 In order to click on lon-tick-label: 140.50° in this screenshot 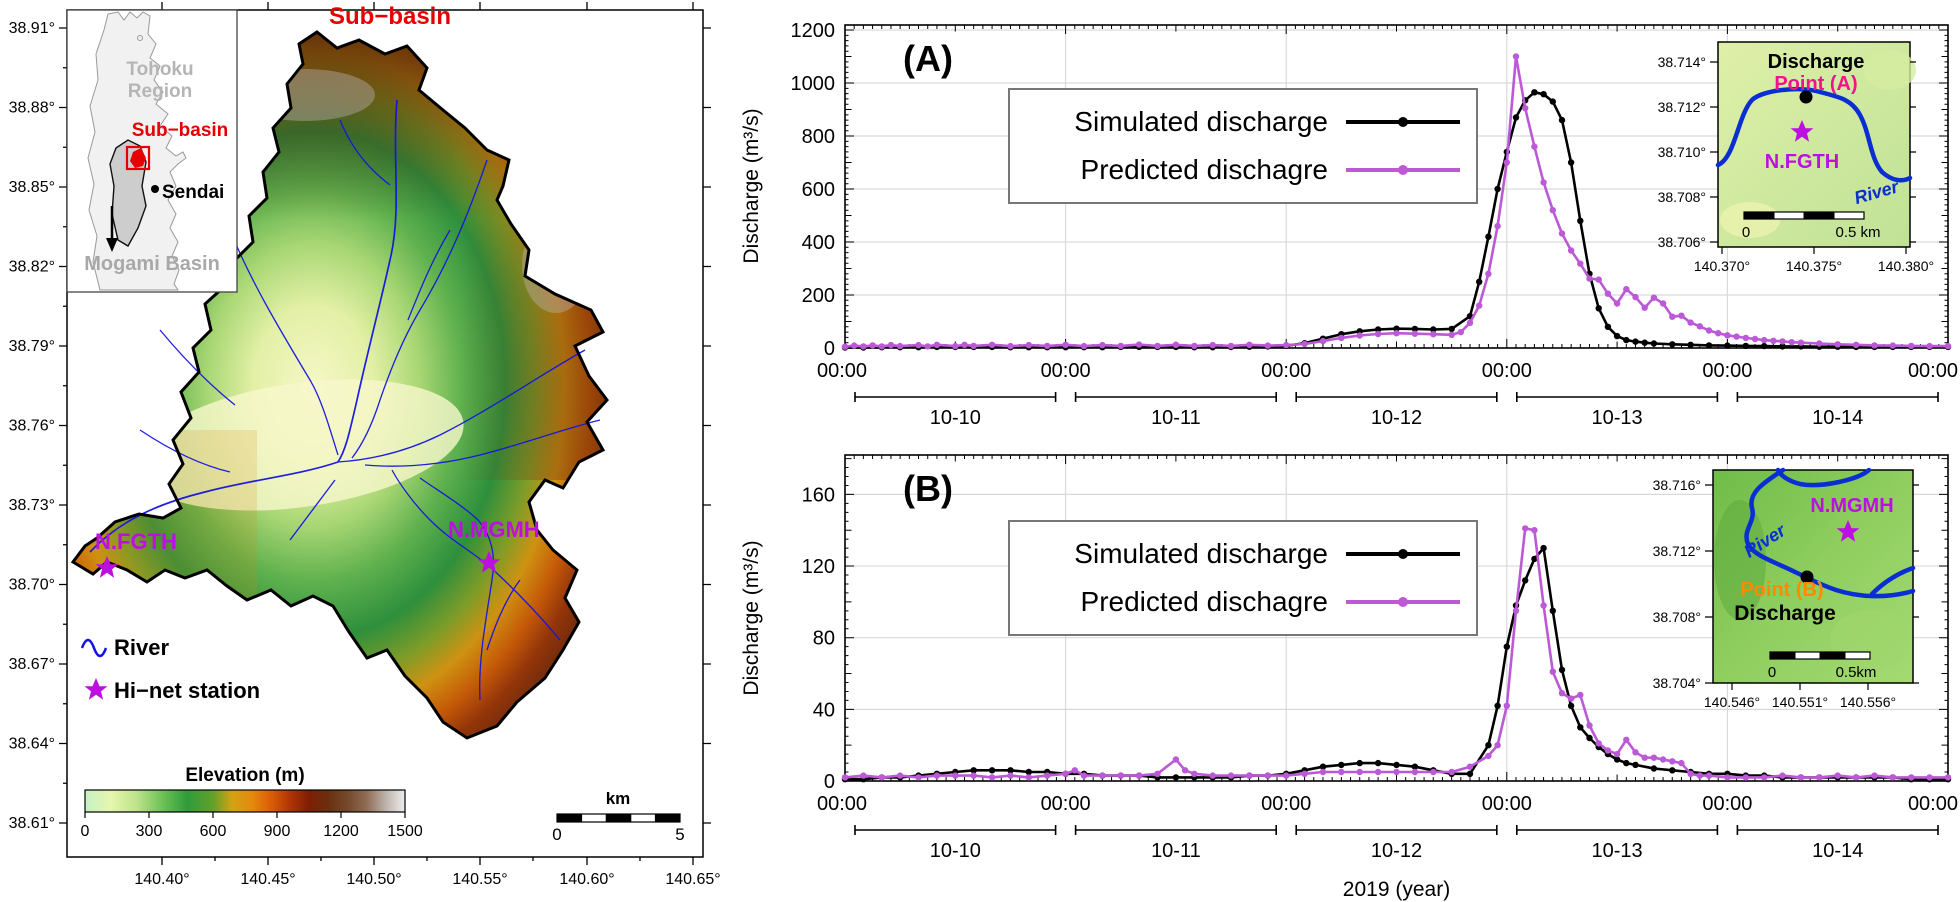, I will do `click(373, 879)`.